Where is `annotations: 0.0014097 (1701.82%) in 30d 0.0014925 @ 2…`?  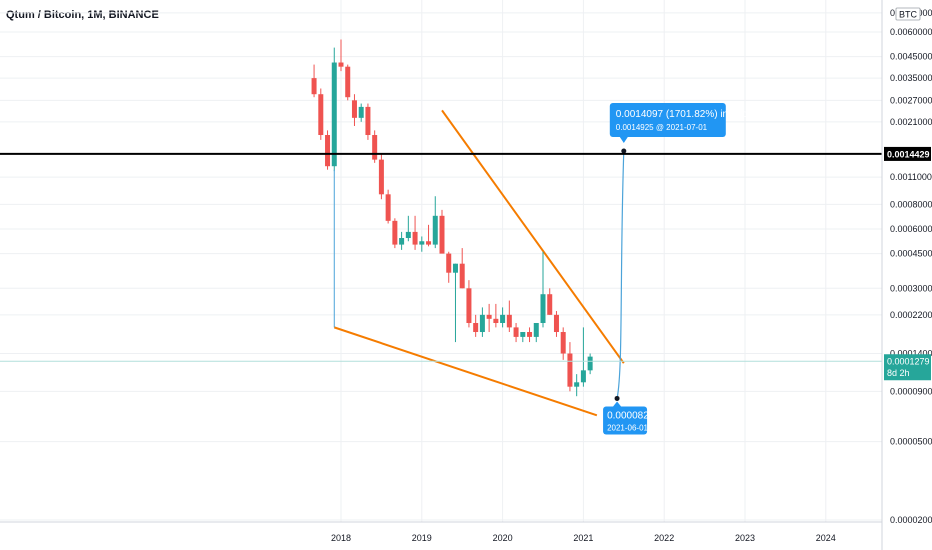 annotations: 0.0014097 (1701.82%) in 30d 0.0014925 @ 2… is located at coordinates (675, 269).